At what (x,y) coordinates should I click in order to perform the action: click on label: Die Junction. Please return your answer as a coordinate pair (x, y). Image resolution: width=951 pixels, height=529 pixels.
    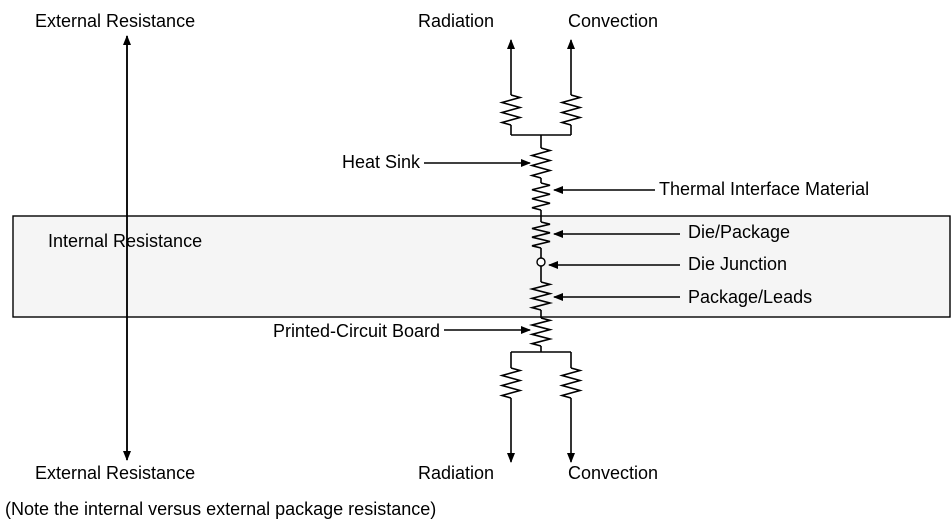
    Looking at the image, I should click on (737, 264).